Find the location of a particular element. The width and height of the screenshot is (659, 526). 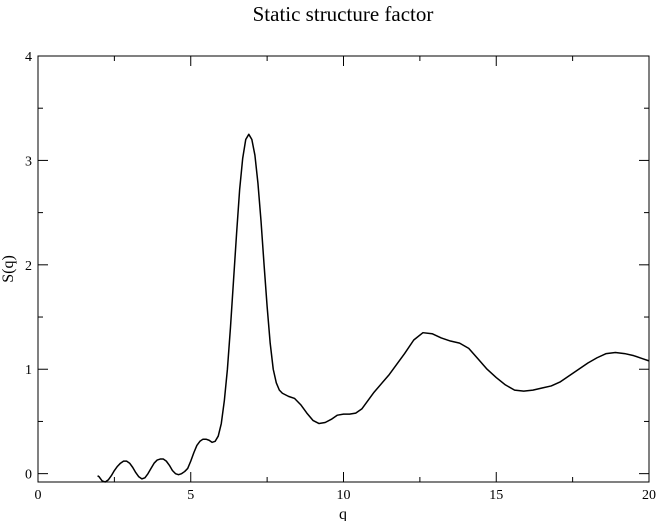

x-tick-label: 20 is located at coordinates (649, 495).